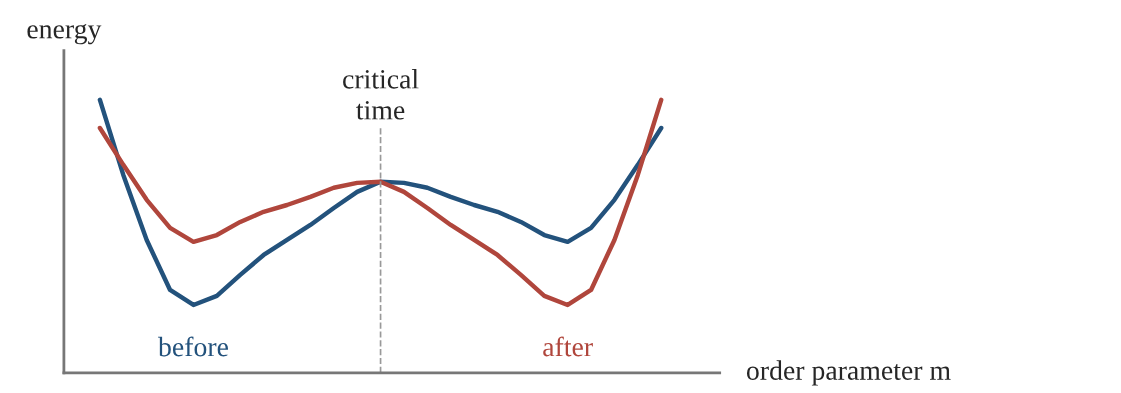 This screenshot has width=1121, height=393. Describe the element at coordinates (64, 34) in the screenshot. I see `y-axis-title: energy` at that location.